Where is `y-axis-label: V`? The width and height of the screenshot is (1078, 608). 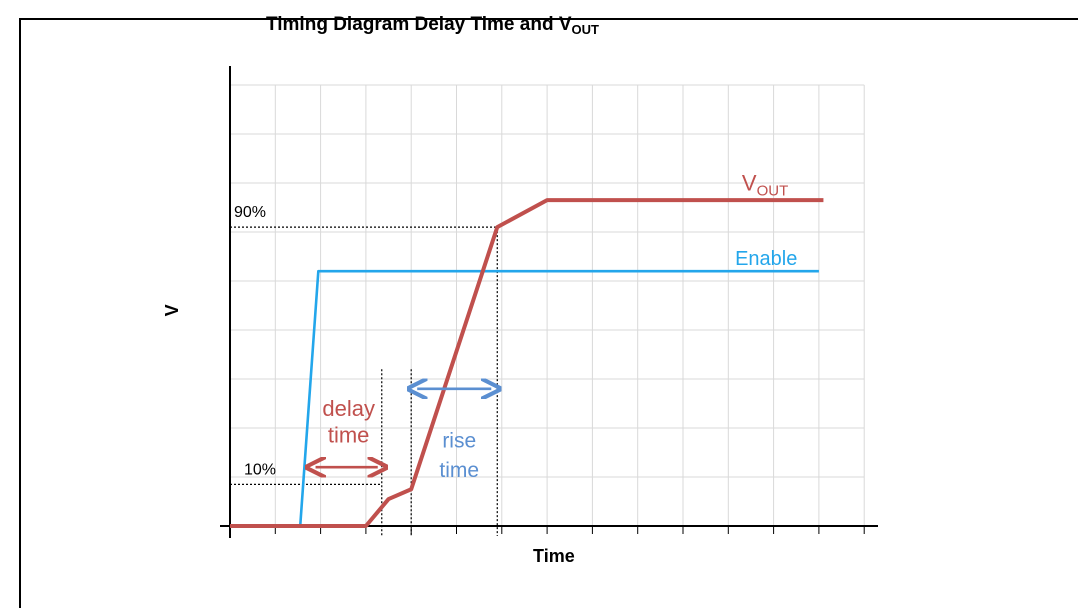
y-axis-label: V is located at coordinates (172, 310).